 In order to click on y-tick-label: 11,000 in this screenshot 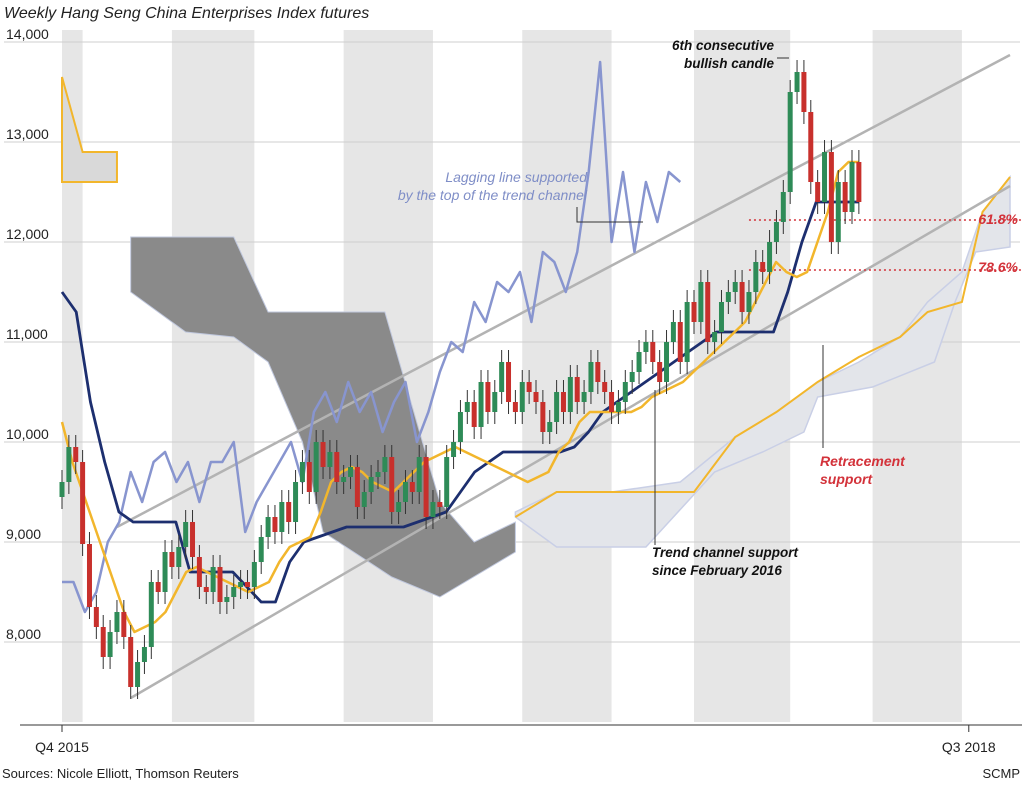, I will do `click(27, 334)`.